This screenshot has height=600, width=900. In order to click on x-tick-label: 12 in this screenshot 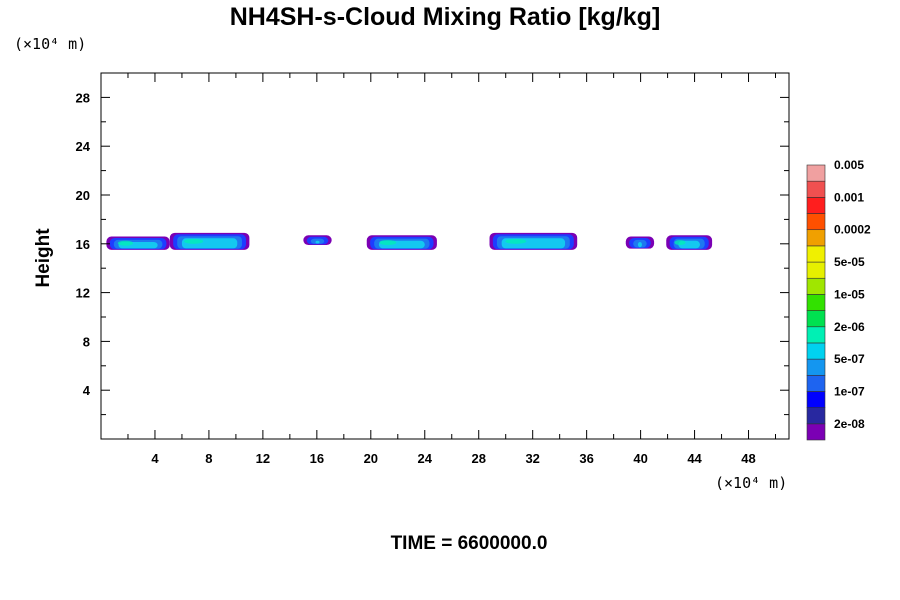, I will do `click(263, 458)`.